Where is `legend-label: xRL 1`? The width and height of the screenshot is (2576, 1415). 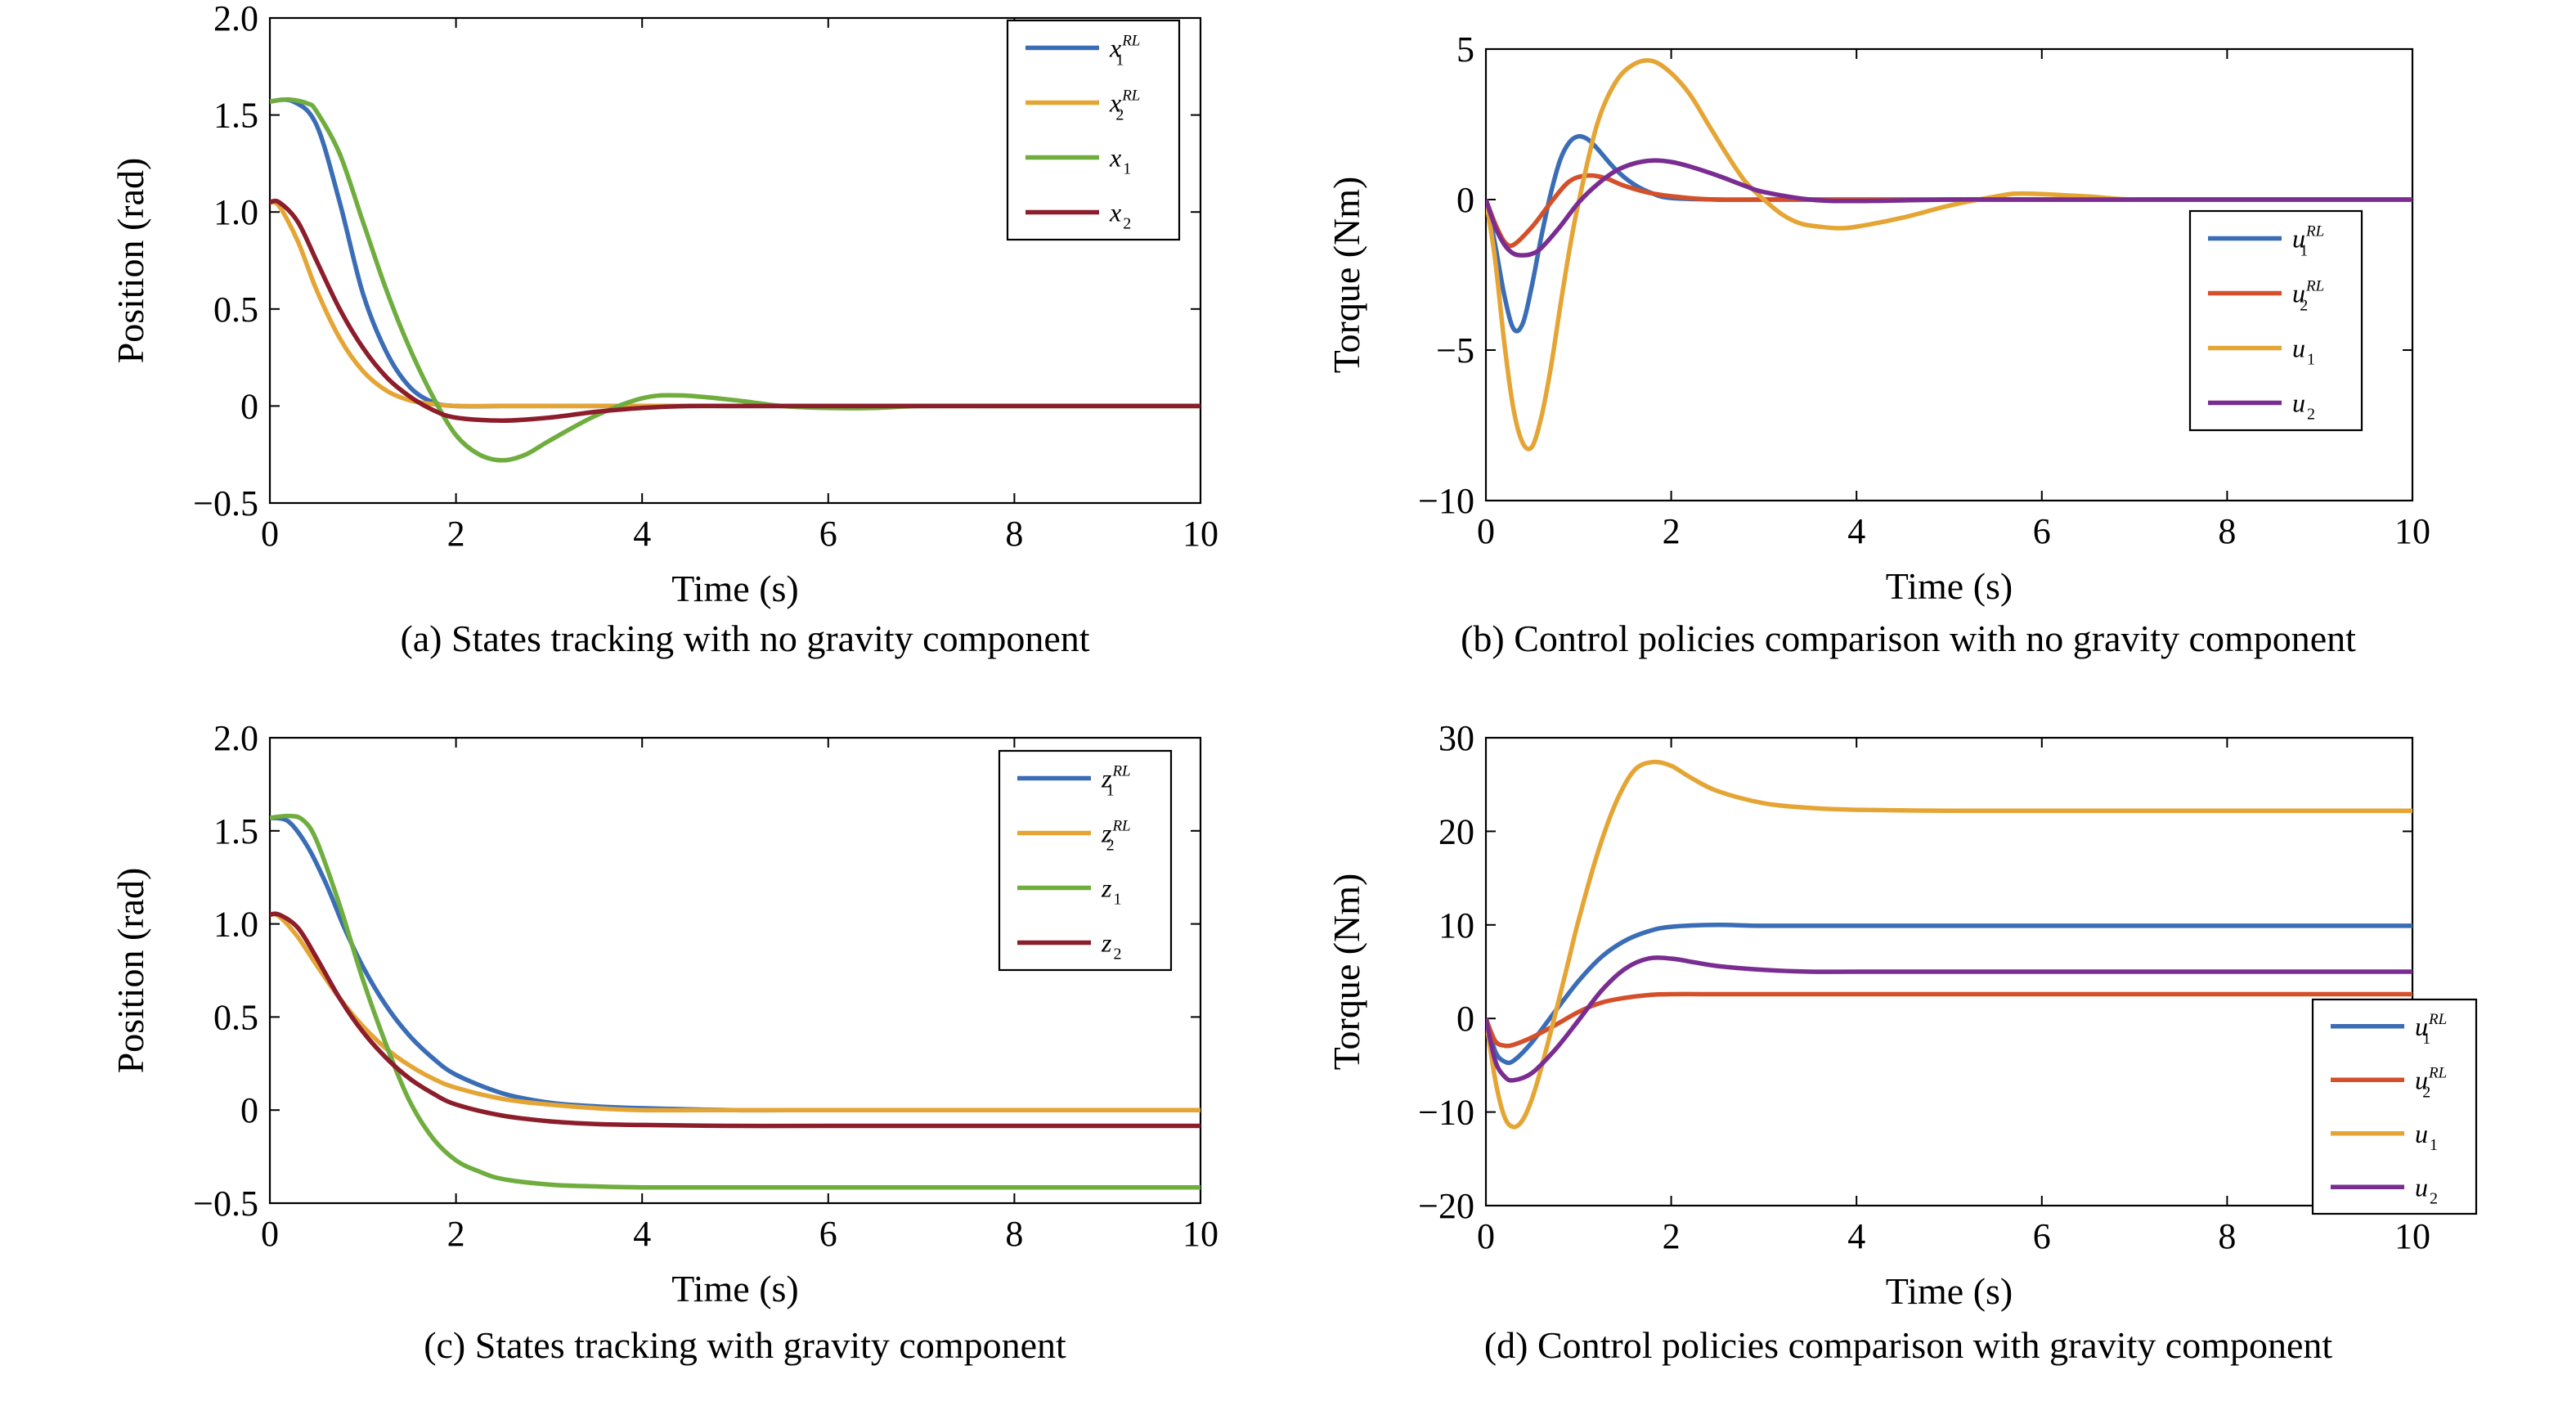
legend-label: xRL 1 is located at coordinates (1124, 51).